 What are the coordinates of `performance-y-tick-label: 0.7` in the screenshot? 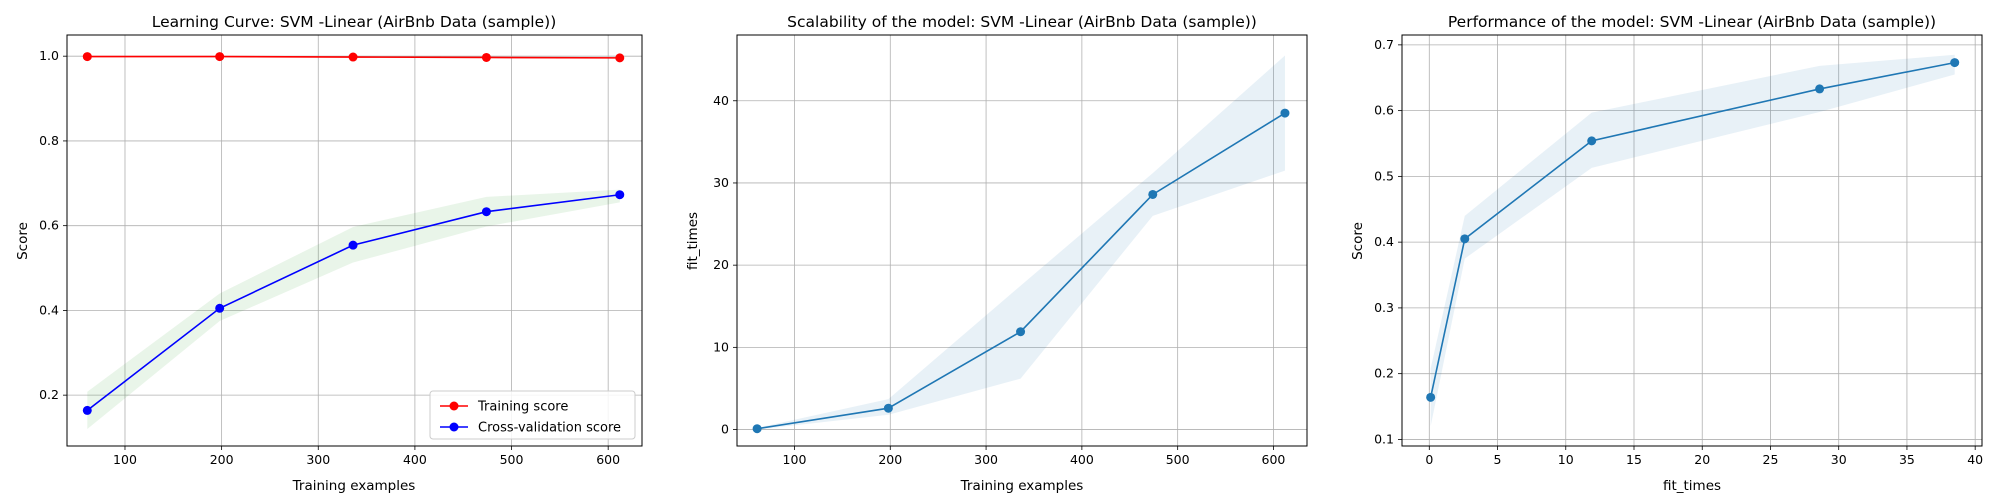 It's located at (1384, 44).